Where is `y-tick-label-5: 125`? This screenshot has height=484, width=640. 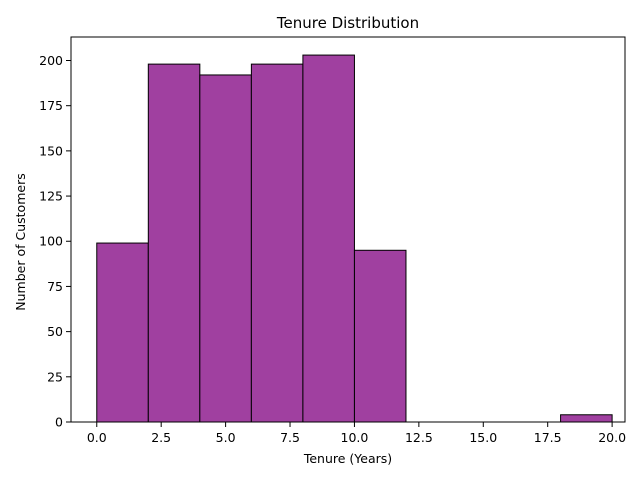 y-tick-label-5: 125 is located at coordinates (51, 196).